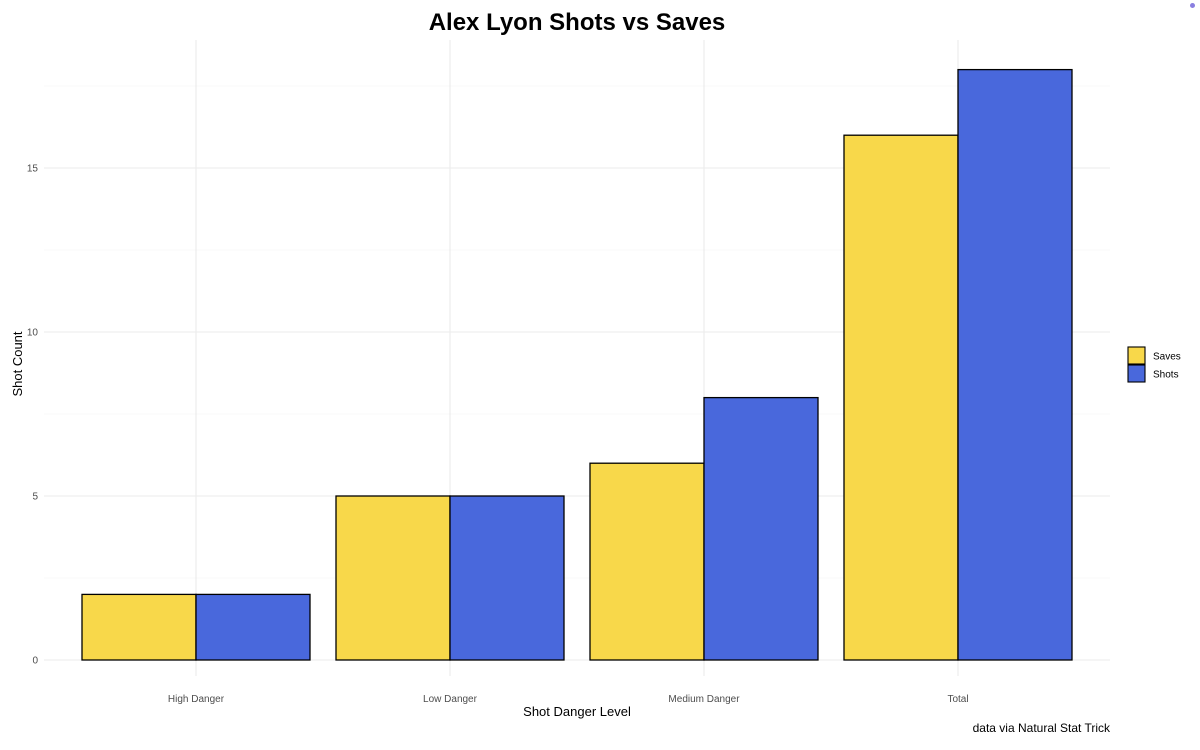 This screenshot has height=750, width=1200. Describe the element at coordinates (957, 699) in the screenshot. I see `x-tick-label: Total` at that location.